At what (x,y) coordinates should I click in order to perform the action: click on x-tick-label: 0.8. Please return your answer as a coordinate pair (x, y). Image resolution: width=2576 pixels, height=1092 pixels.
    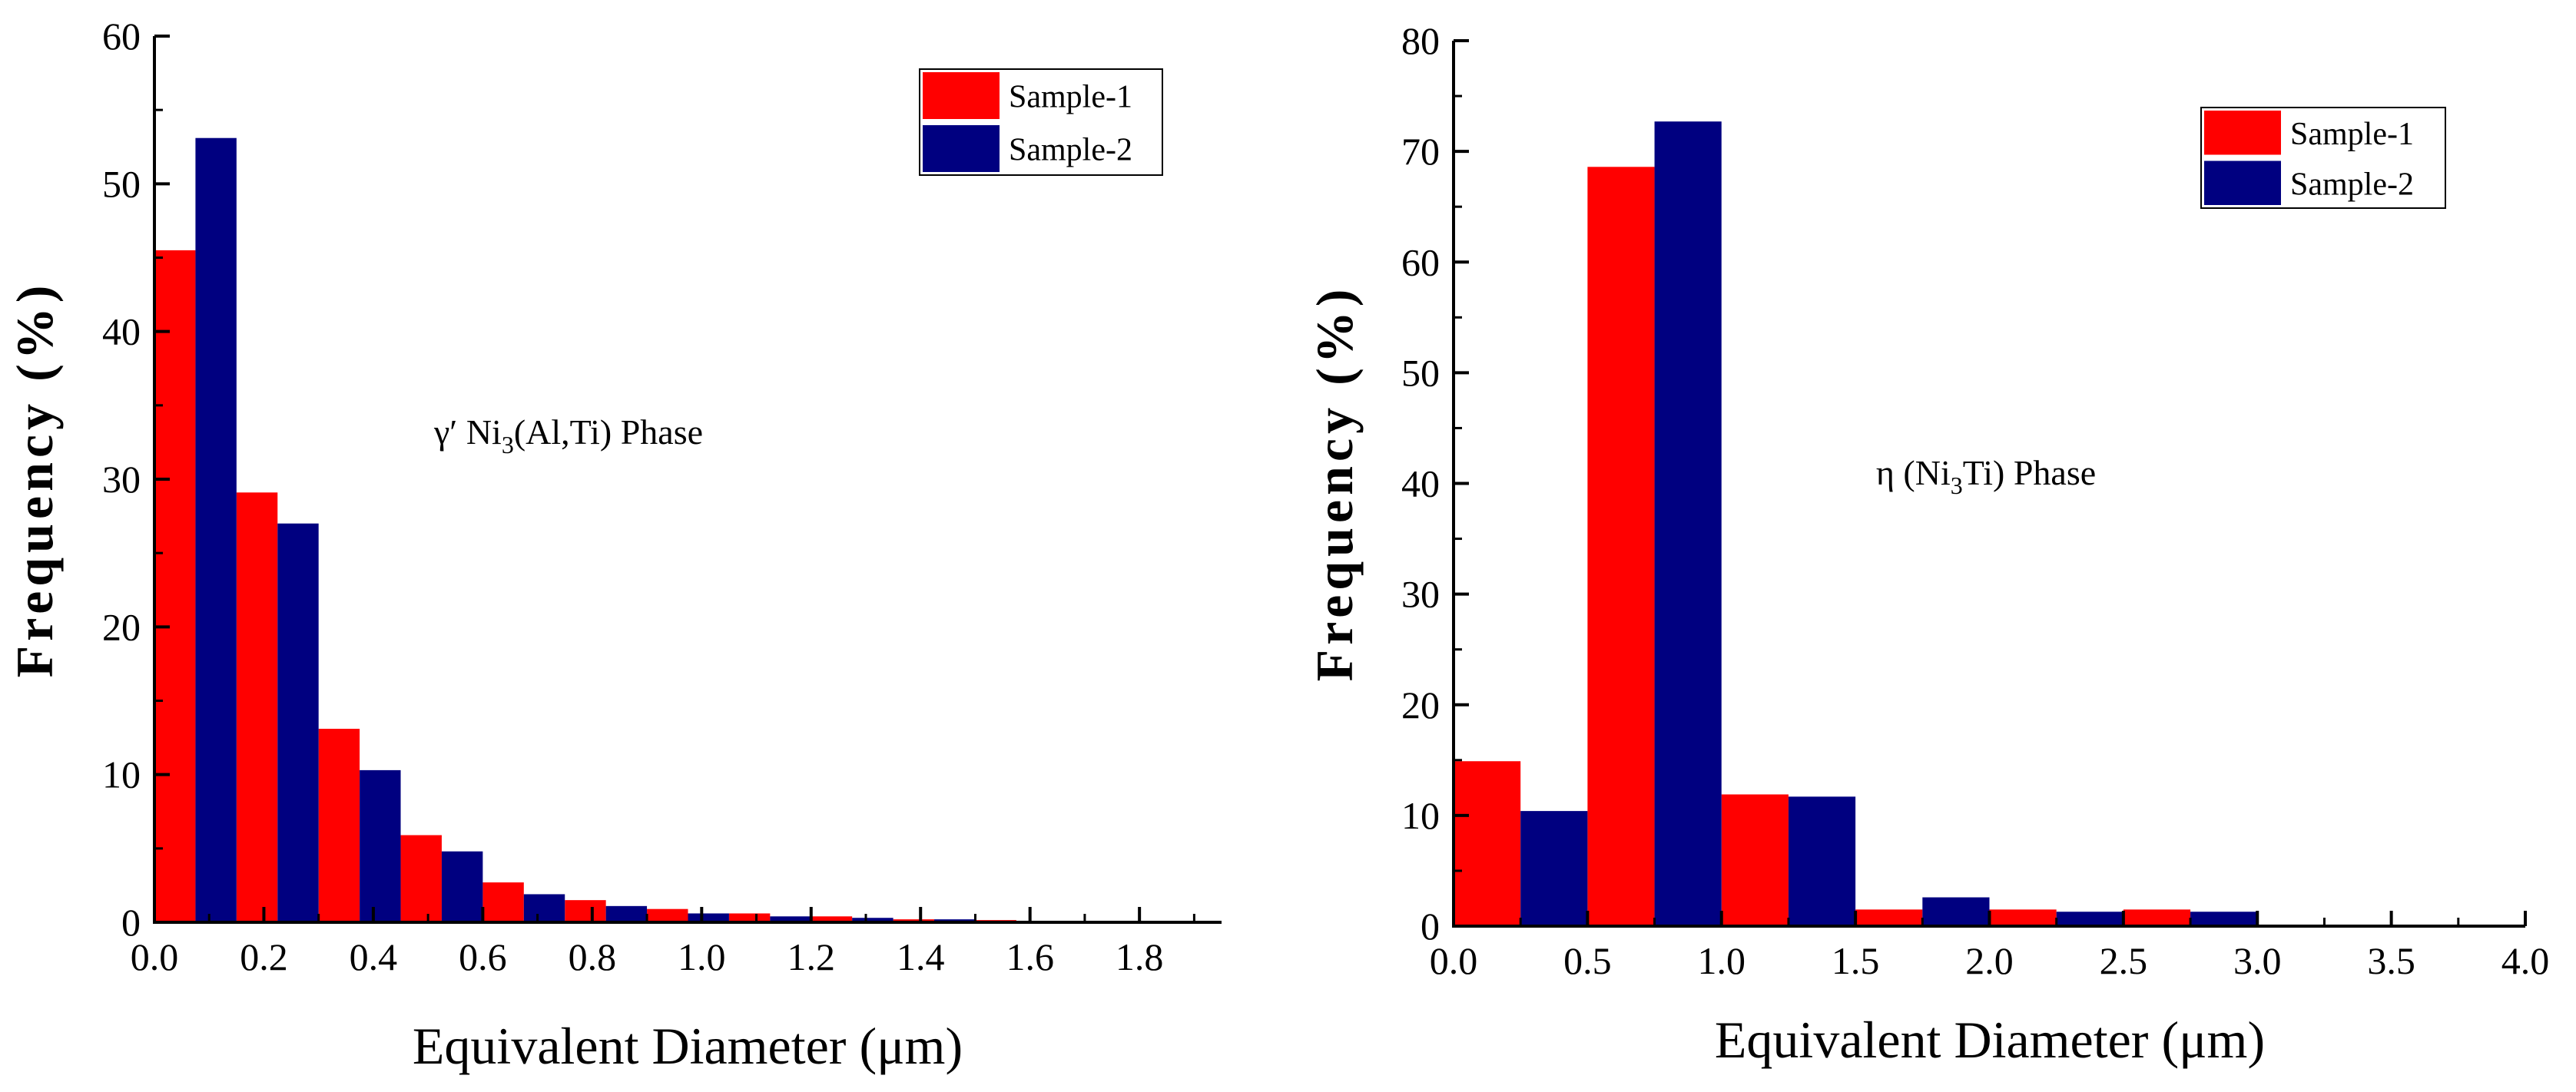
    Looking at the image, I should click on (593, 956).